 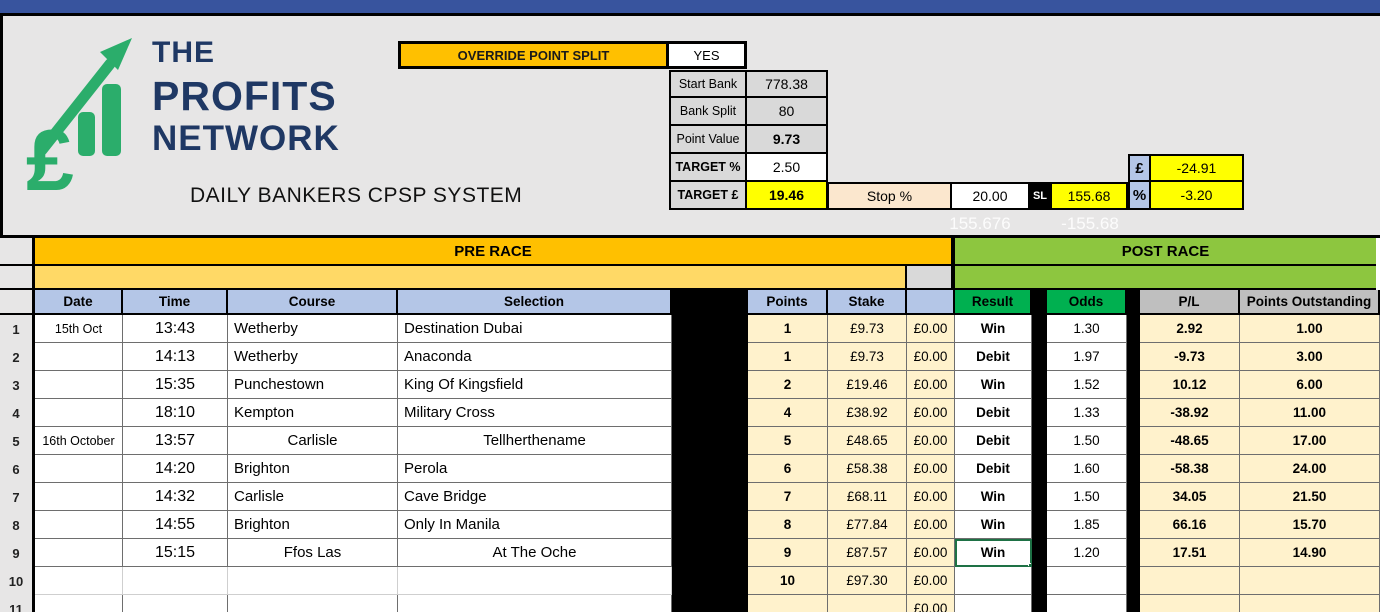 I want to click on cell-course: Ffos Las, so click(x=313, y=553).